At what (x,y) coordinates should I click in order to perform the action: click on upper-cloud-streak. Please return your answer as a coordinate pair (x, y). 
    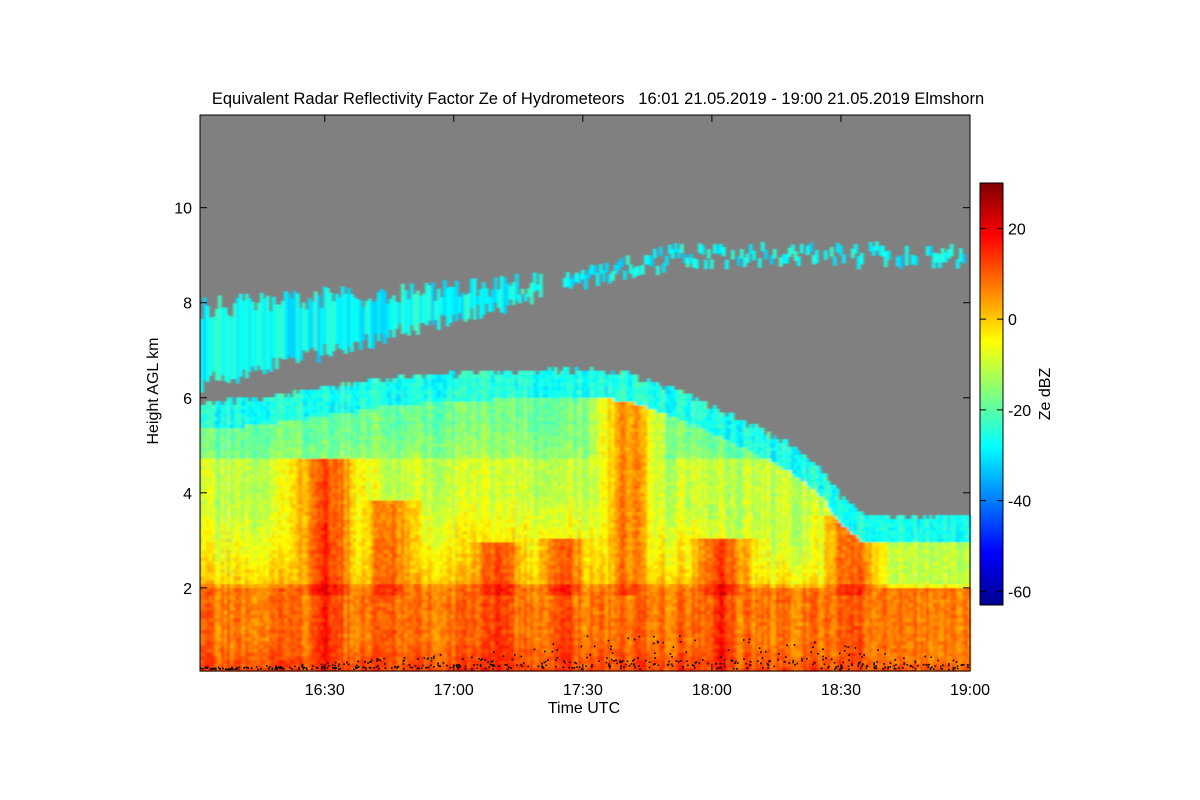
    Looking at the image, I should click on (277, 337).